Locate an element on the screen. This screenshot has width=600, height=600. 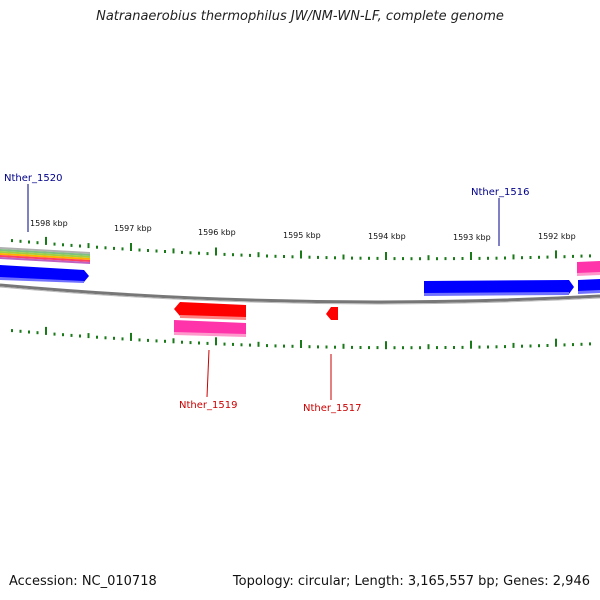
gene-label-nther-1516: Nther_1516 is located at coordinates (500, 192).